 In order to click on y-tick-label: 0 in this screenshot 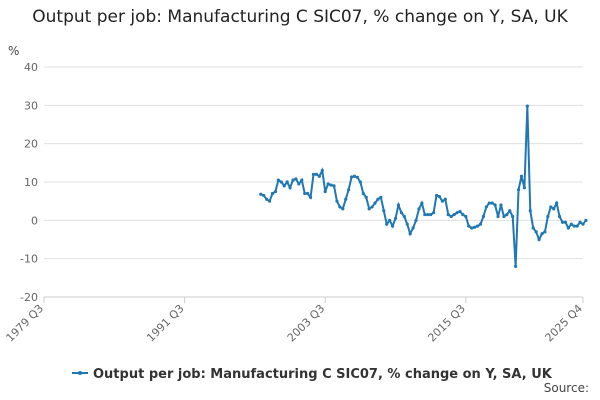, I will do `click(34, 220)`.